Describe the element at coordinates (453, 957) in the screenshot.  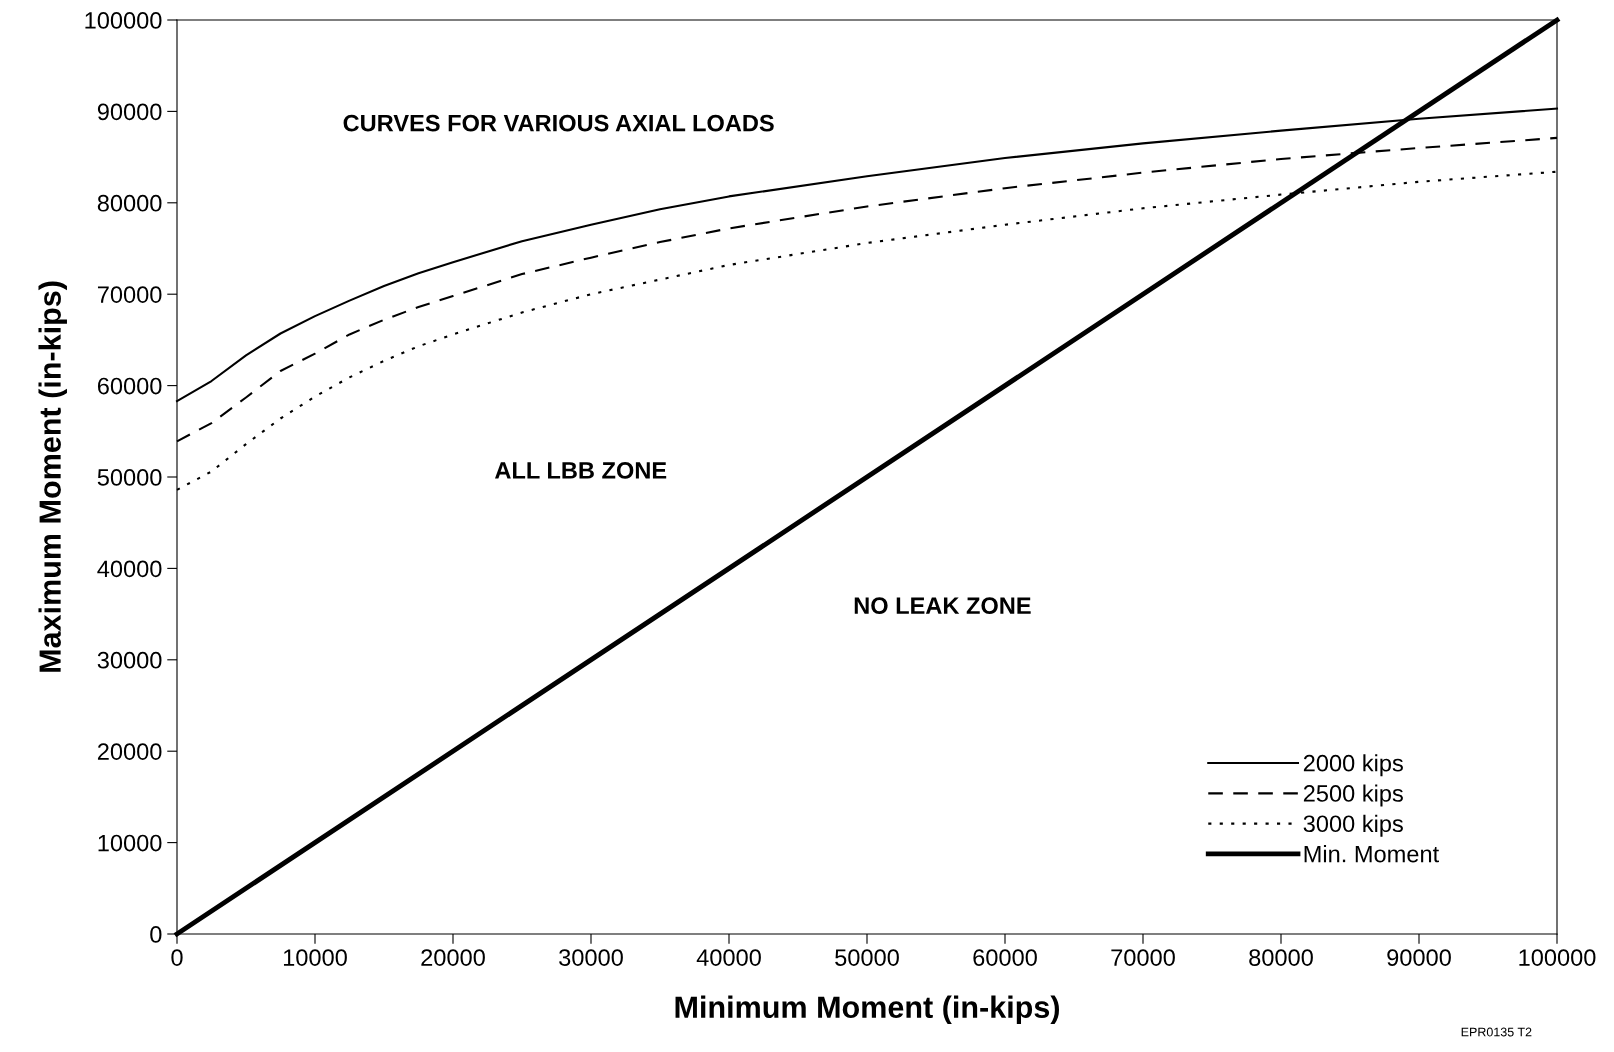
I see `x-tick-label: 20000` at that location.